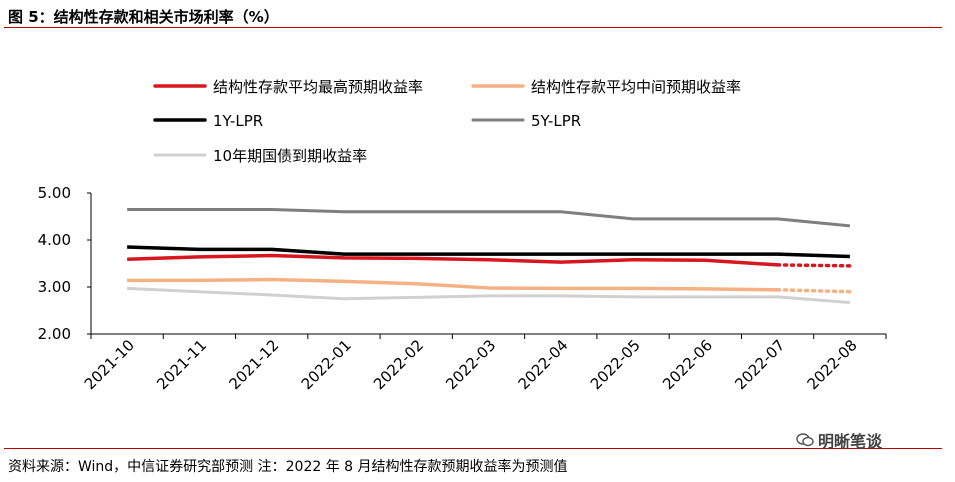 This screenshot has width=955, height=482. What do you see at coordinates (636, 87) in the screenshot?
I see `legend-label-1: 结构性存款平均中间预期收益率` at bounding box center [636, 87].